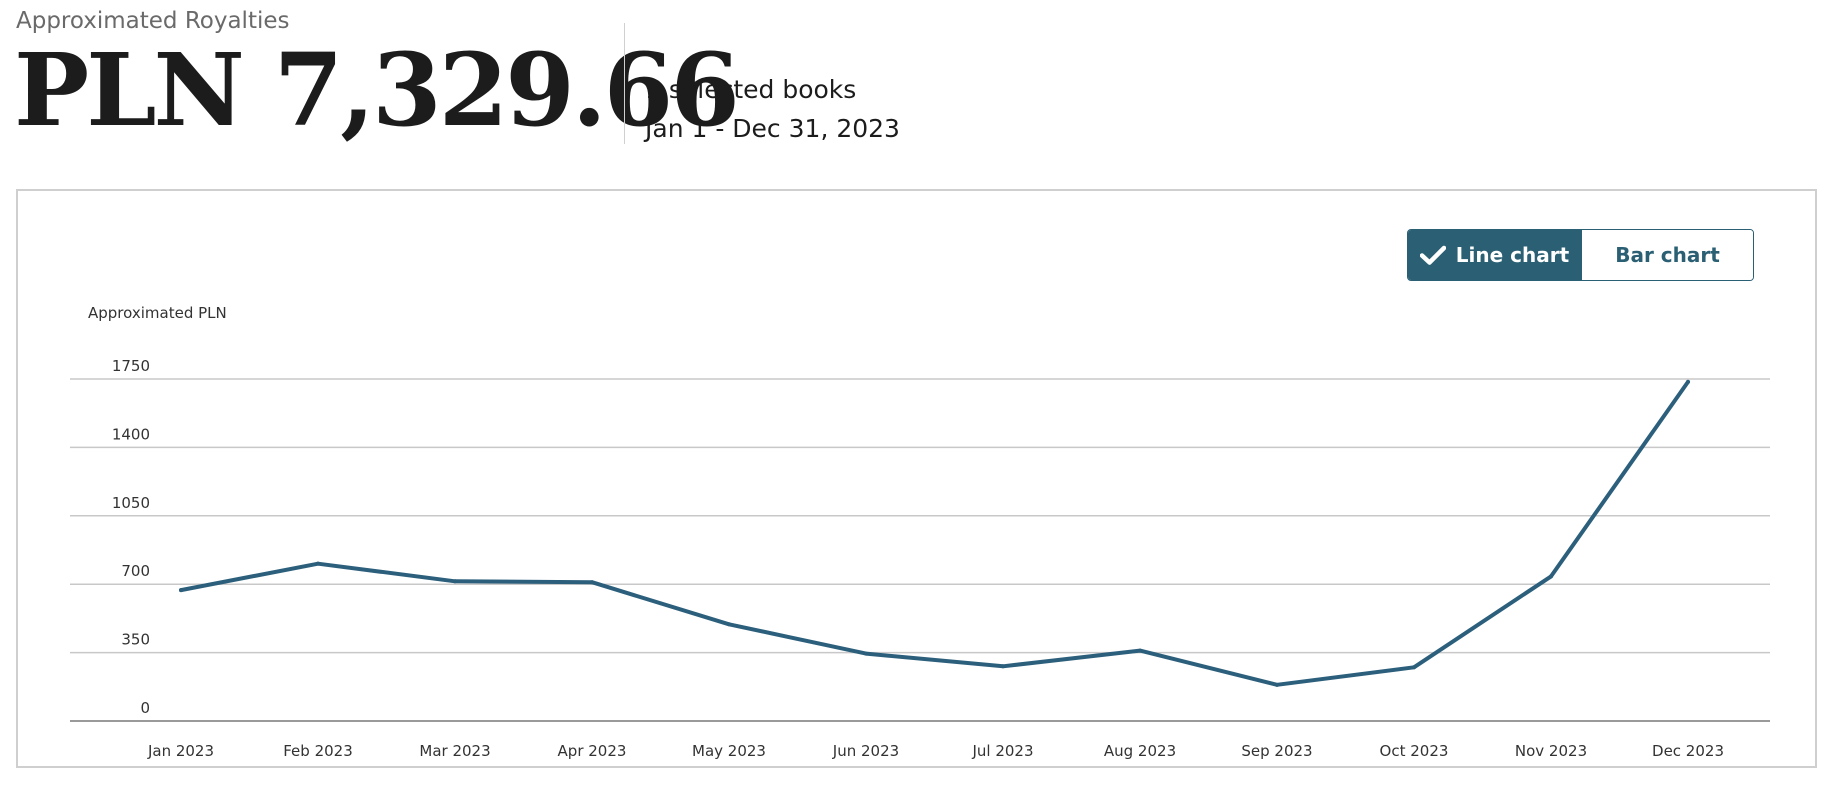 This screenshot has height=786, width=1830. Describe the element at coordinates (1276, 751) in the screenshot. I see `x-tick-label: Sep 2023` at that location.